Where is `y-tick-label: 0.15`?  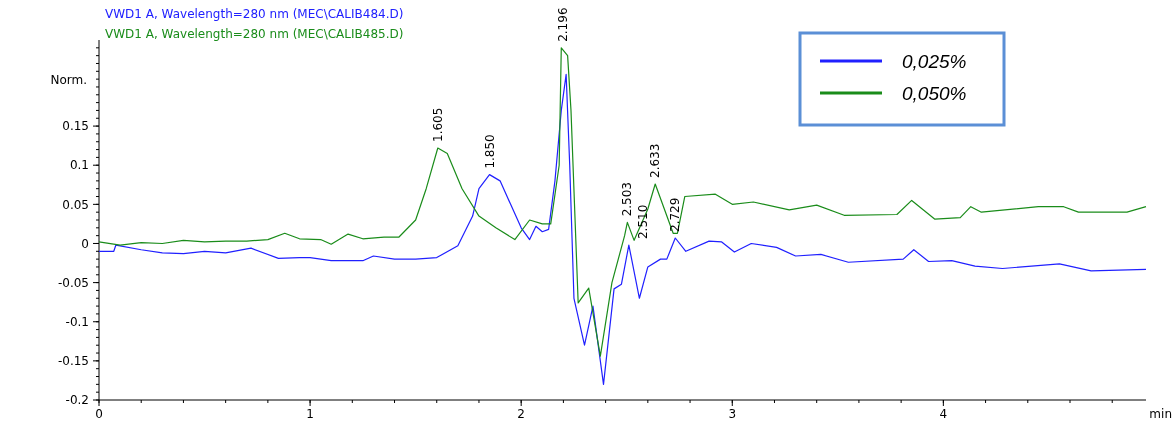
y-tick-label: 0.15 is located at coordinates (75, 126).